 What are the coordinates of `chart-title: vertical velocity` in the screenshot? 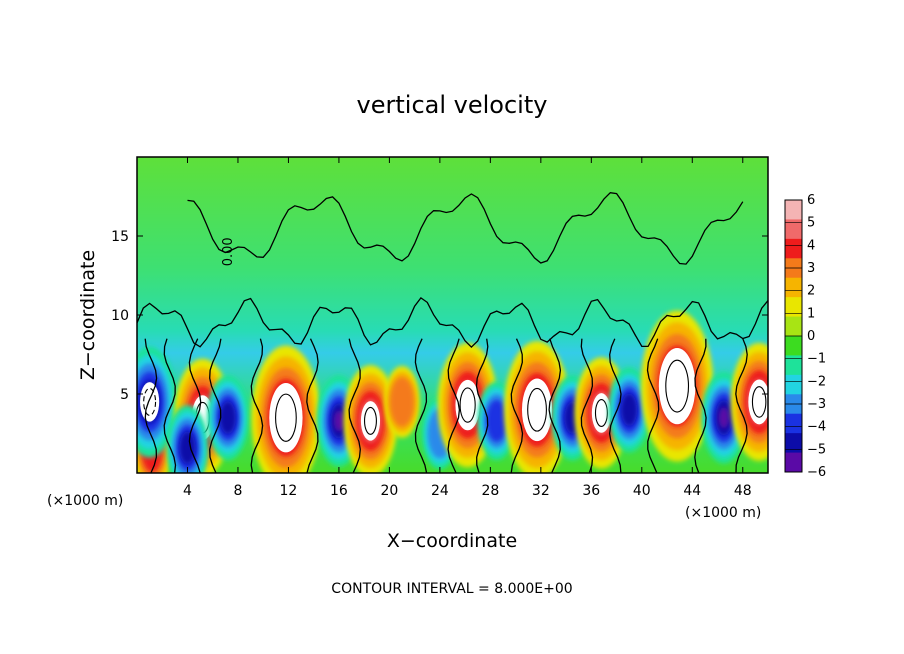 It's located at (452, 105).